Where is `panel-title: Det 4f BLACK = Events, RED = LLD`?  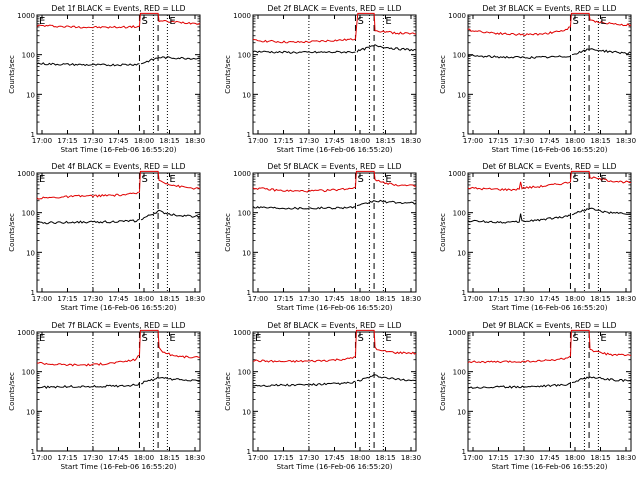 panel-title: Det 4f BLACK = Events, RED = LLD is located at coordinates (119, 166).